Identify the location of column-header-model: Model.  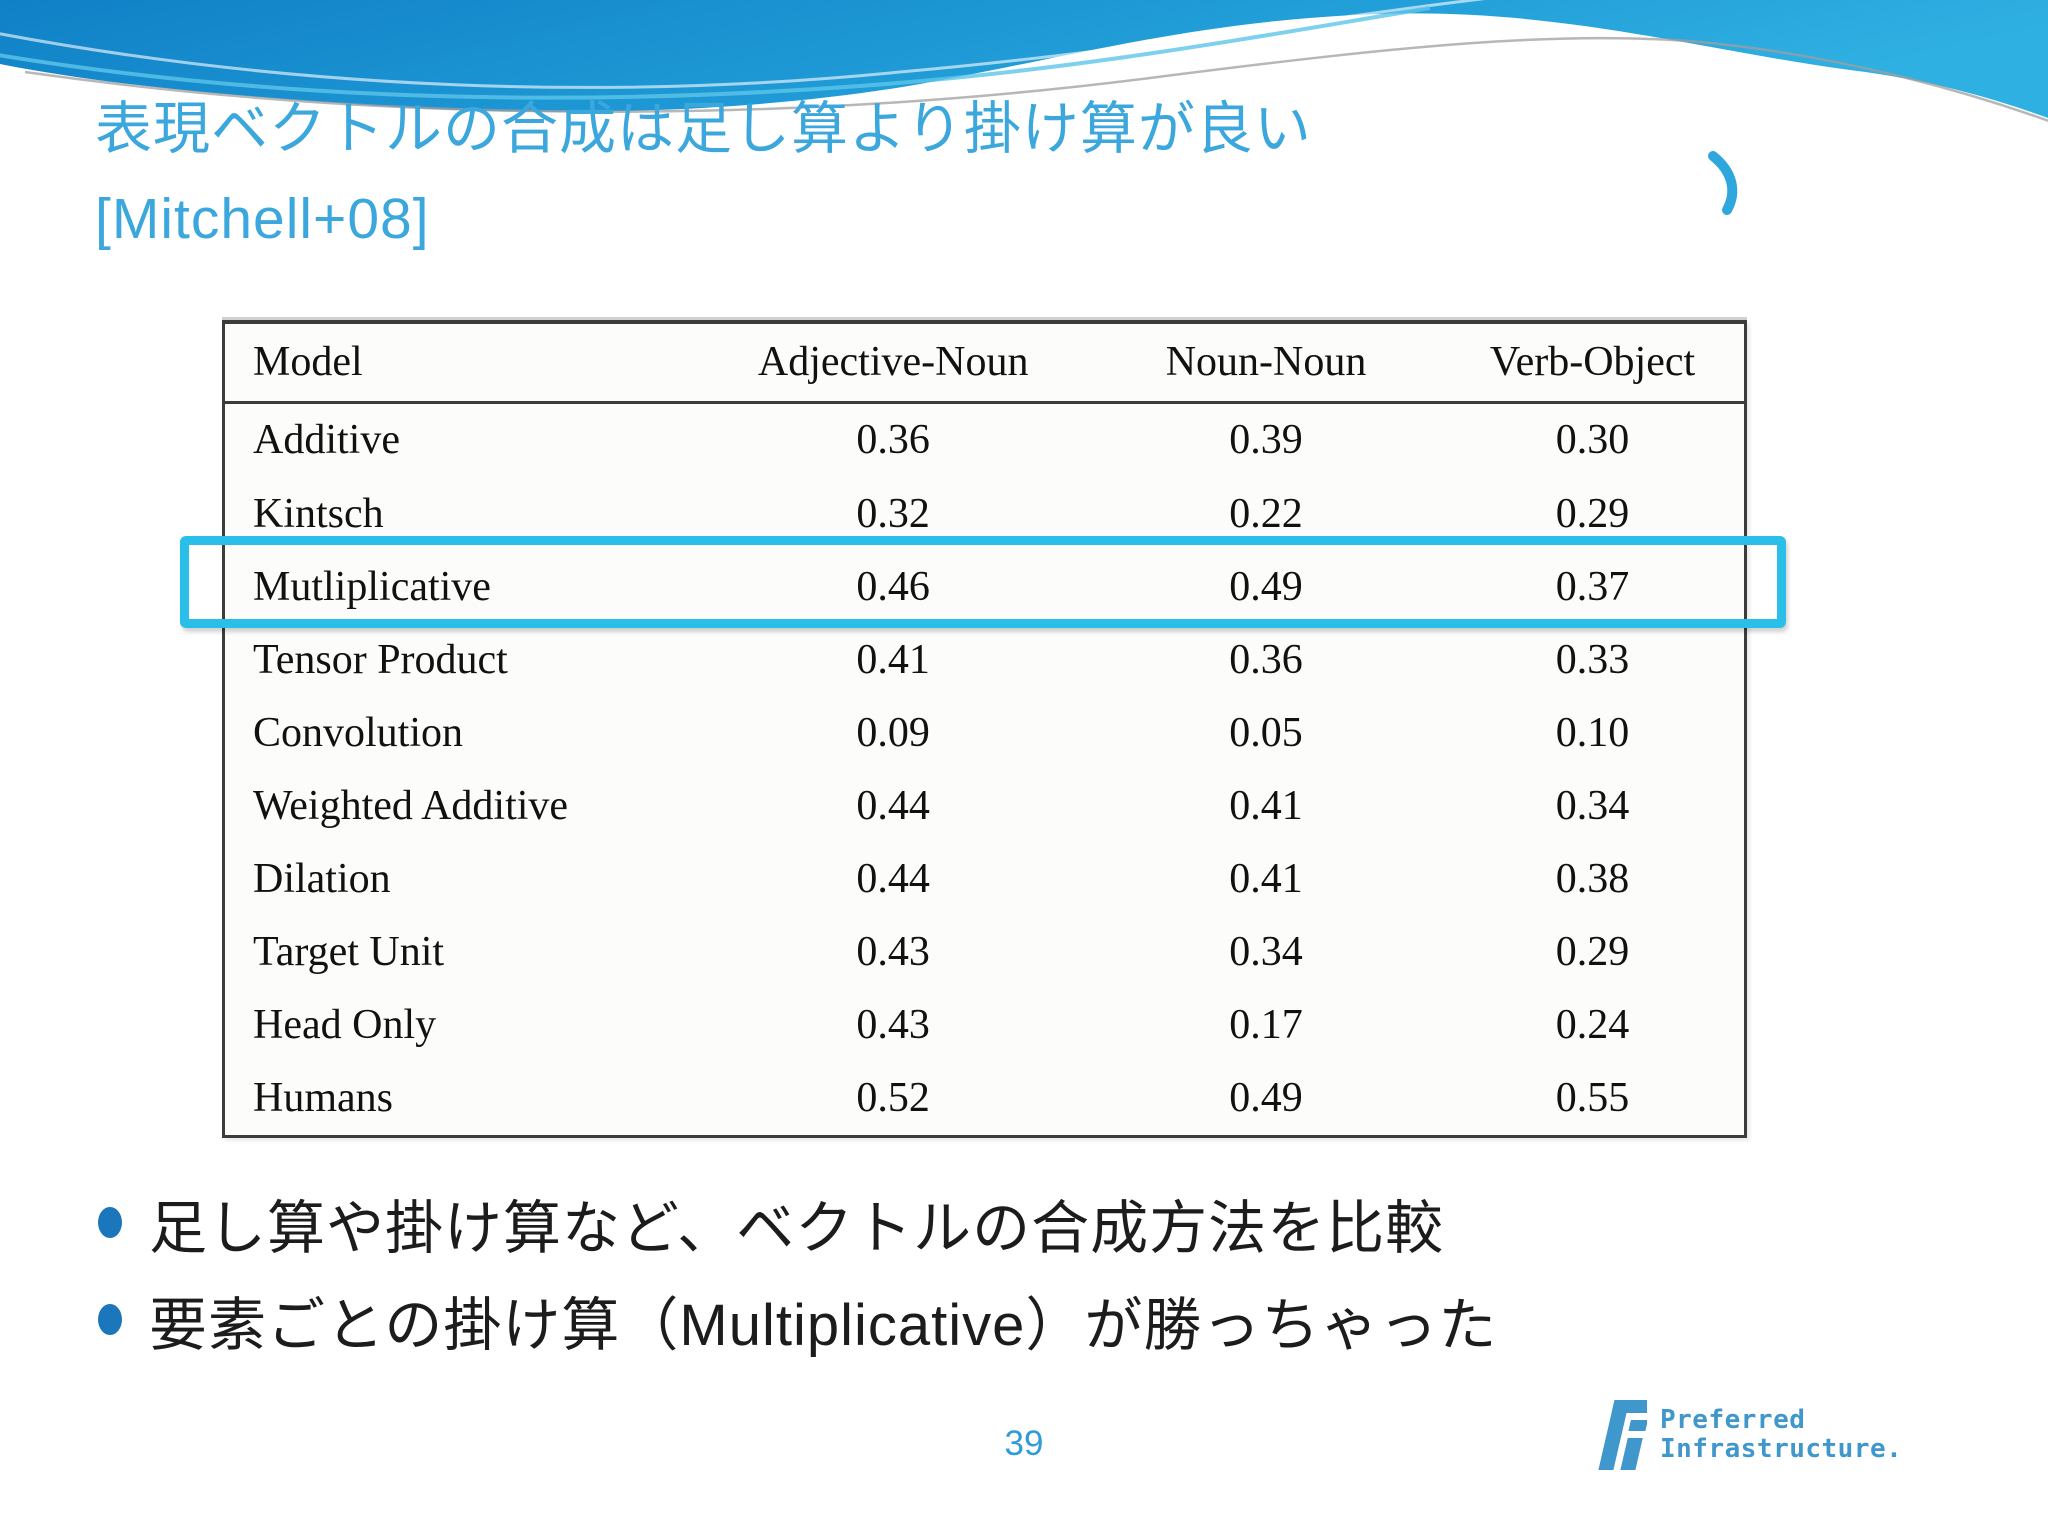
(459, 363).